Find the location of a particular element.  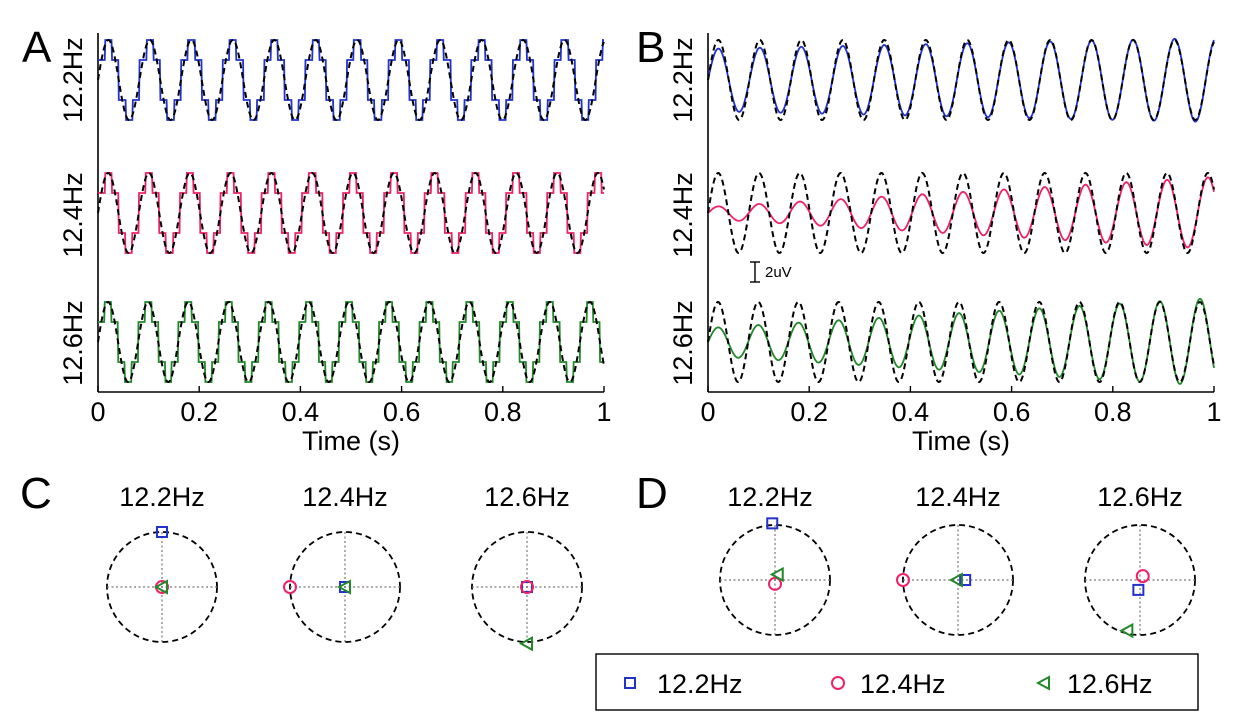

panel-b-reference-12-6hz is located at coordinates (961, 342).